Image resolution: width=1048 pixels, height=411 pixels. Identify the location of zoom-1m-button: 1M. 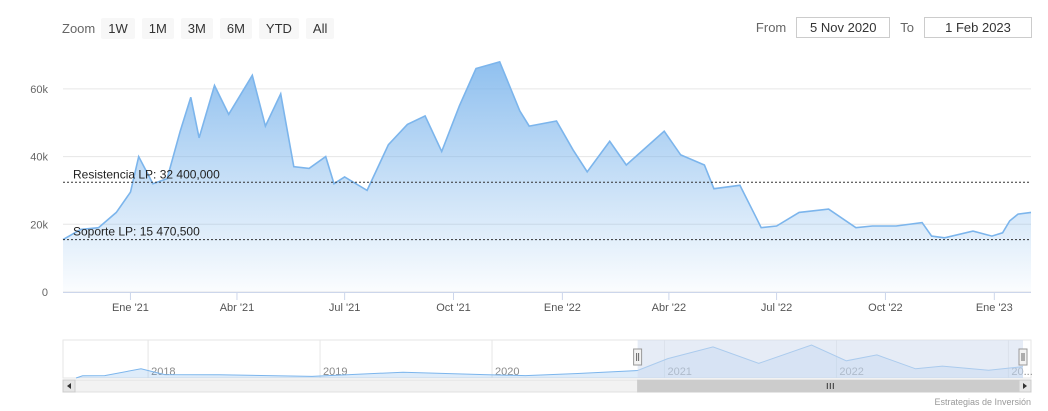
(157, 28).